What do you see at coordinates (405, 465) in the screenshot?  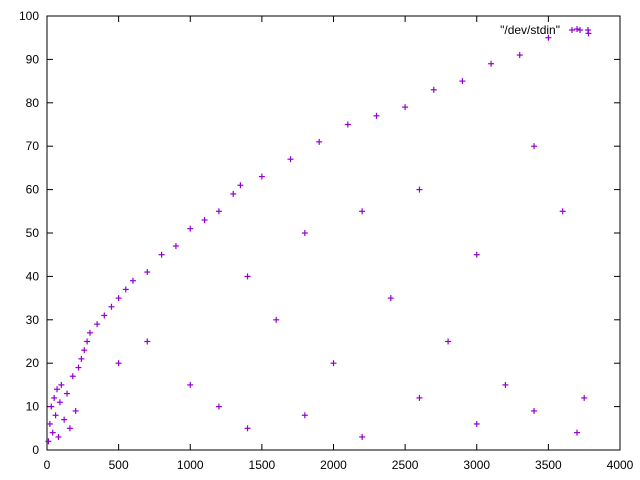 I see `x-tick-label: 2500` at bounding box center [405, 465].